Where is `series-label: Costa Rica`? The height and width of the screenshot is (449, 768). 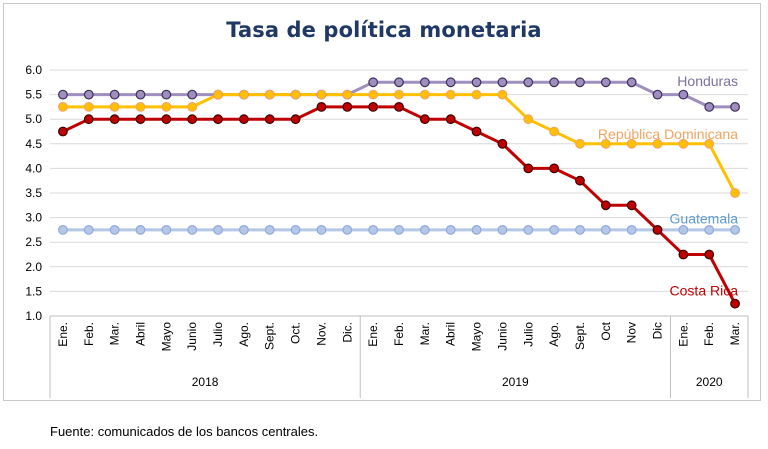 series-label: Costa Rica is located at coordinates (704, 290).